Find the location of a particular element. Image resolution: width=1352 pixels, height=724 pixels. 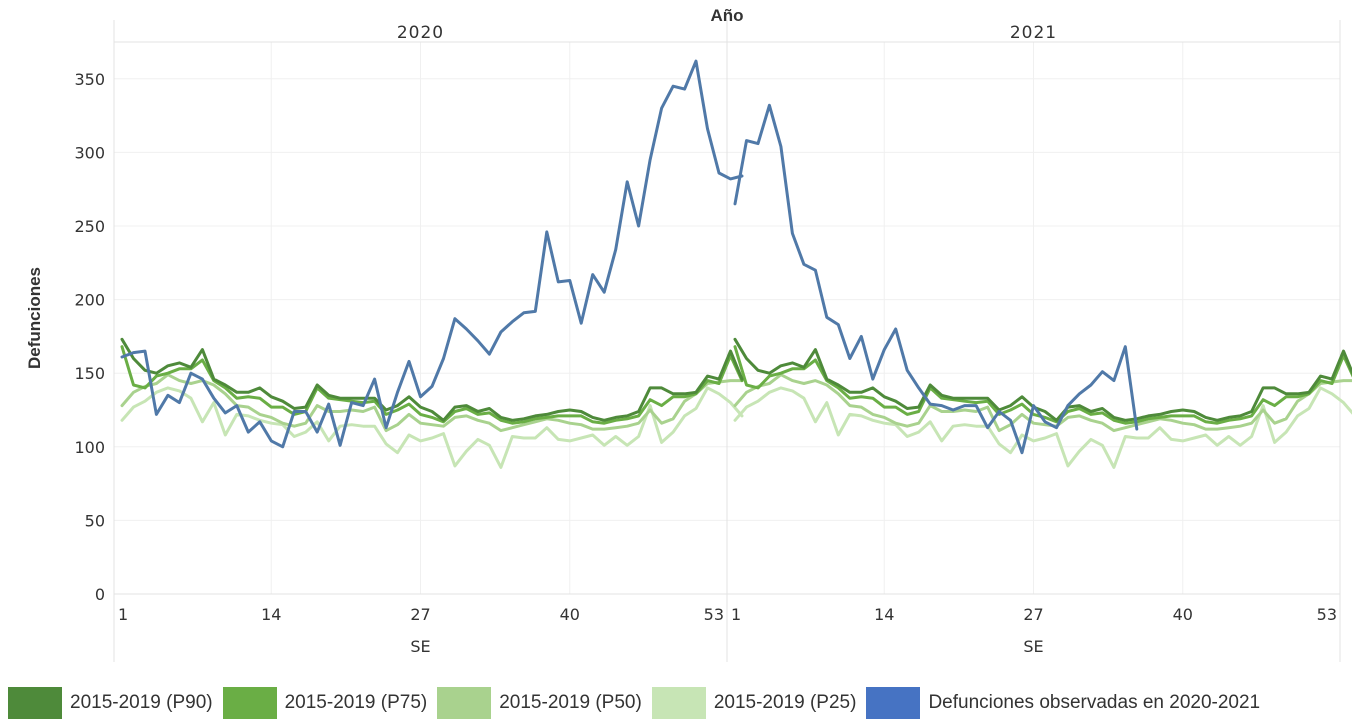

legend-item-p75: 2015-2019 (P75) is located at coordinates (325, 703).